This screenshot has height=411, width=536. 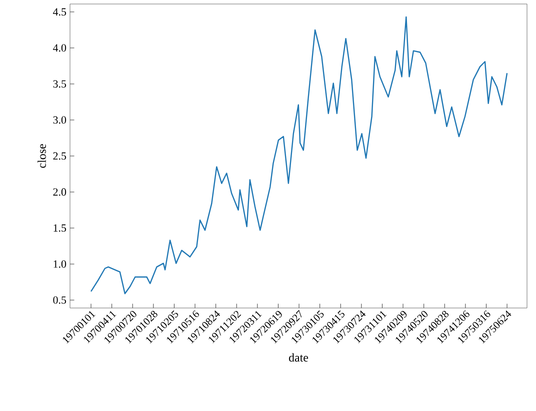 What do you see at coordinates (60, 228) in the screenshot?
I see `y-tick-label: 1.5` at bounding box center [60, 228].